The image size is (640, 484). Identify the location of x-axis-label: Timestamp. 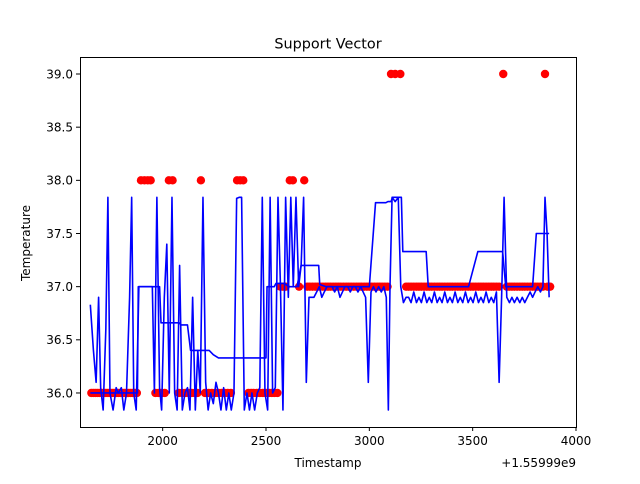
(328, 463).